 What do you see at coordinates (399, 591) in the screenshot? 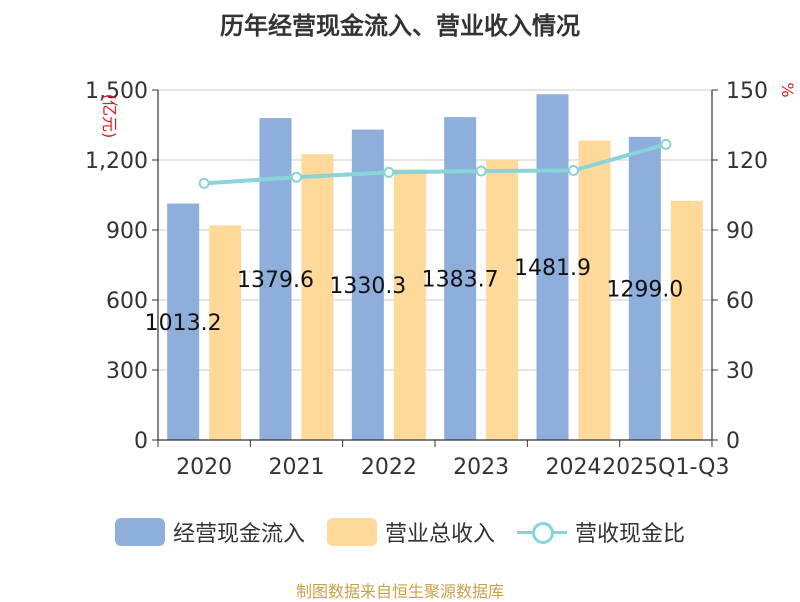
I see `source-note: 制图数据来自恒生聚源数据库` at bounding box center [399, 591].